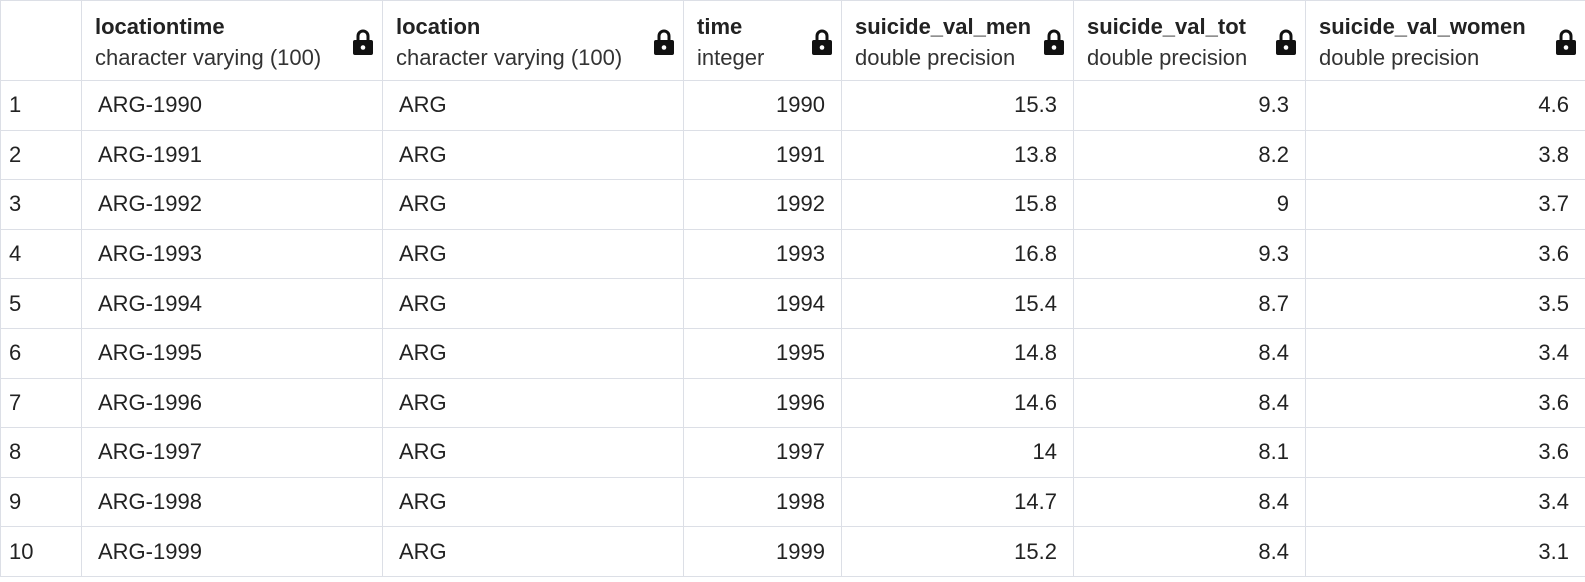 The height and width of the screenshot is (582, 1585). What do you see at coordinates (232, 502) in the screenshot?
I see `cell-locationtime: ARG-1998` at bounding box center [232, 502].